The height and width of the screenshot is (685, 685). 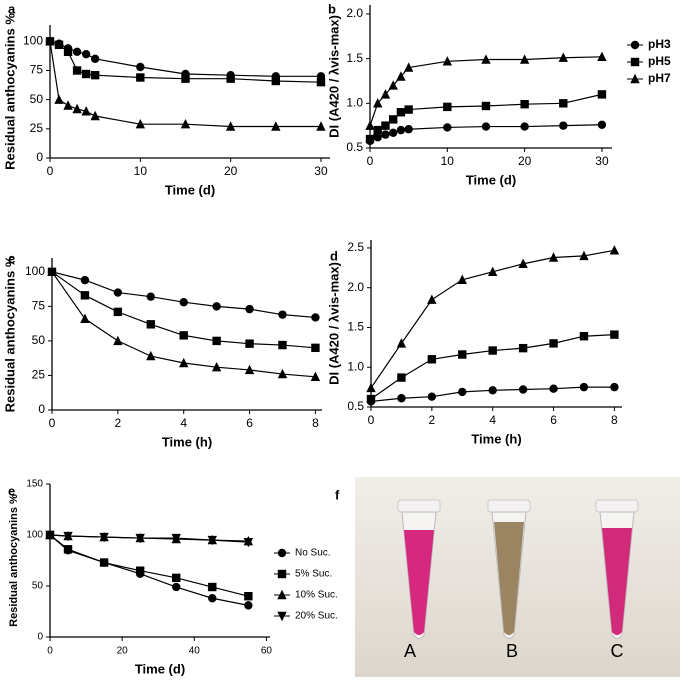 I want to click on tube-label: B, so click(x=512, y=651).